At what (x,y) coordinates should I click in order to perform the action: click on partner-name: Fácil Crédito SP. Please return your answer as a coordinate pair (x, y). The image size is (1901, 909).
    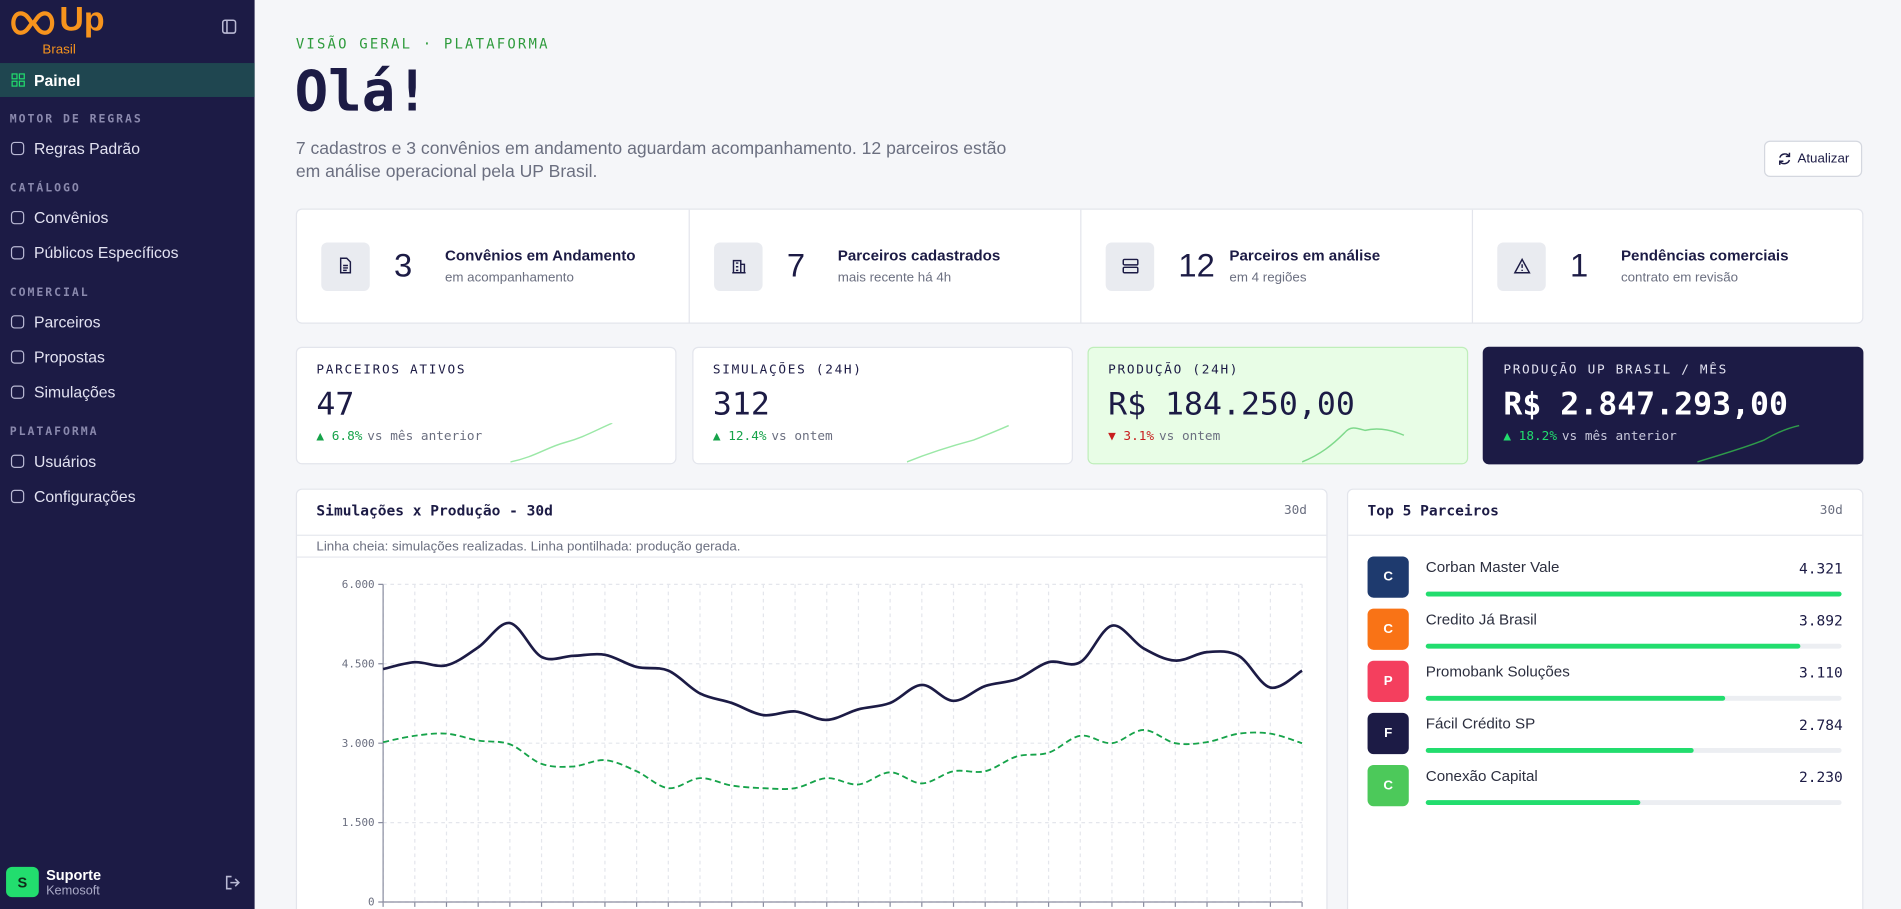
    Looking at the image, I should click on (1480, 724).